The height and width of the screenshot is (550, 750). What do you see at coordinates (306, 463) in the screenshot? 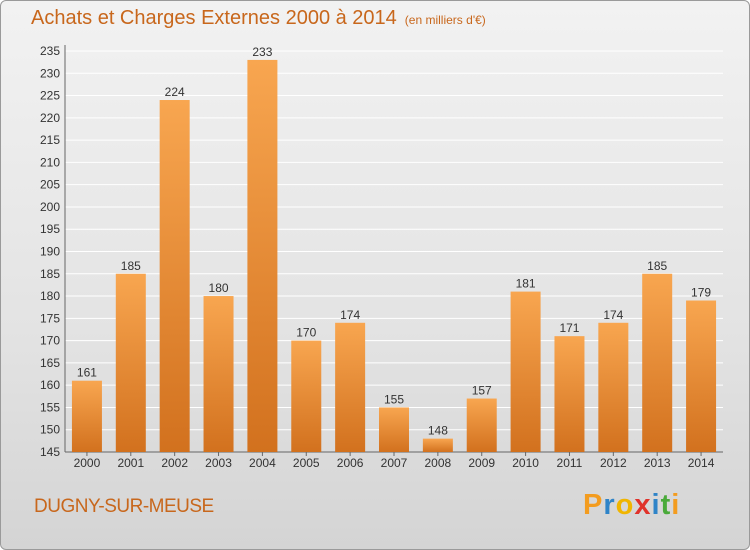
I see `x-tick-label: 2005` at bounding box center [306, 463].